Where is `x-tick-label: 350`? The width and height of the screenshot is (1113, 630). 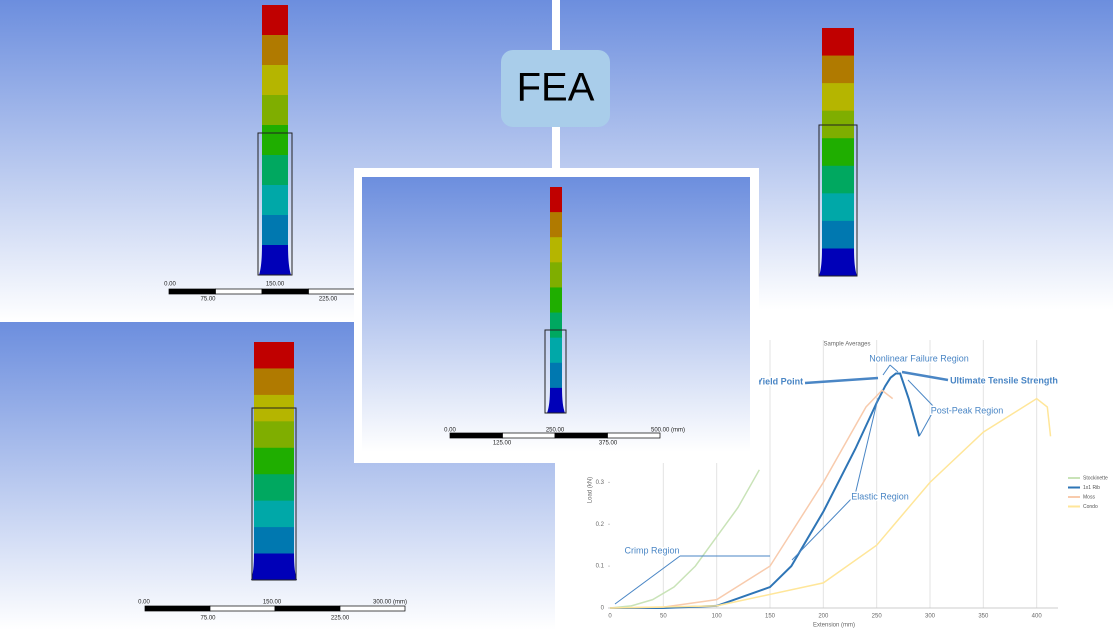 x-tick-label: 350 is located at coordinates (983, 617).